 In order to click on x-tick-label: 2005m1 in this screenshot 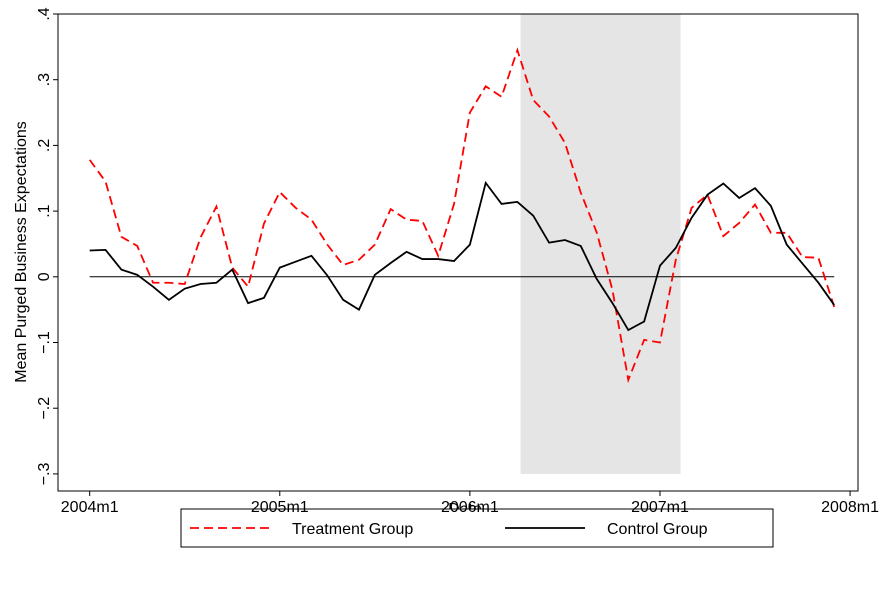, I will do `click(280, 507)`.